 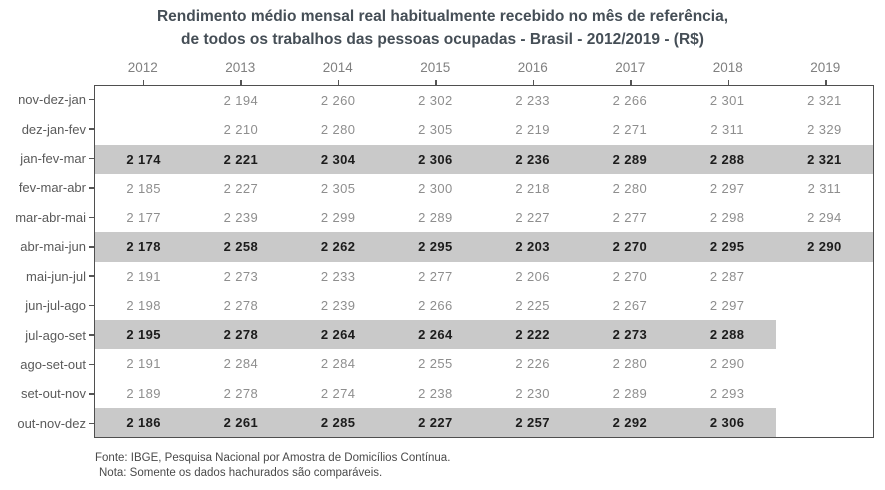 What do you see at coordinates (532, 247) in the screenshot?
I see `value-cell: 2 203` at bounding box center [532, 247].